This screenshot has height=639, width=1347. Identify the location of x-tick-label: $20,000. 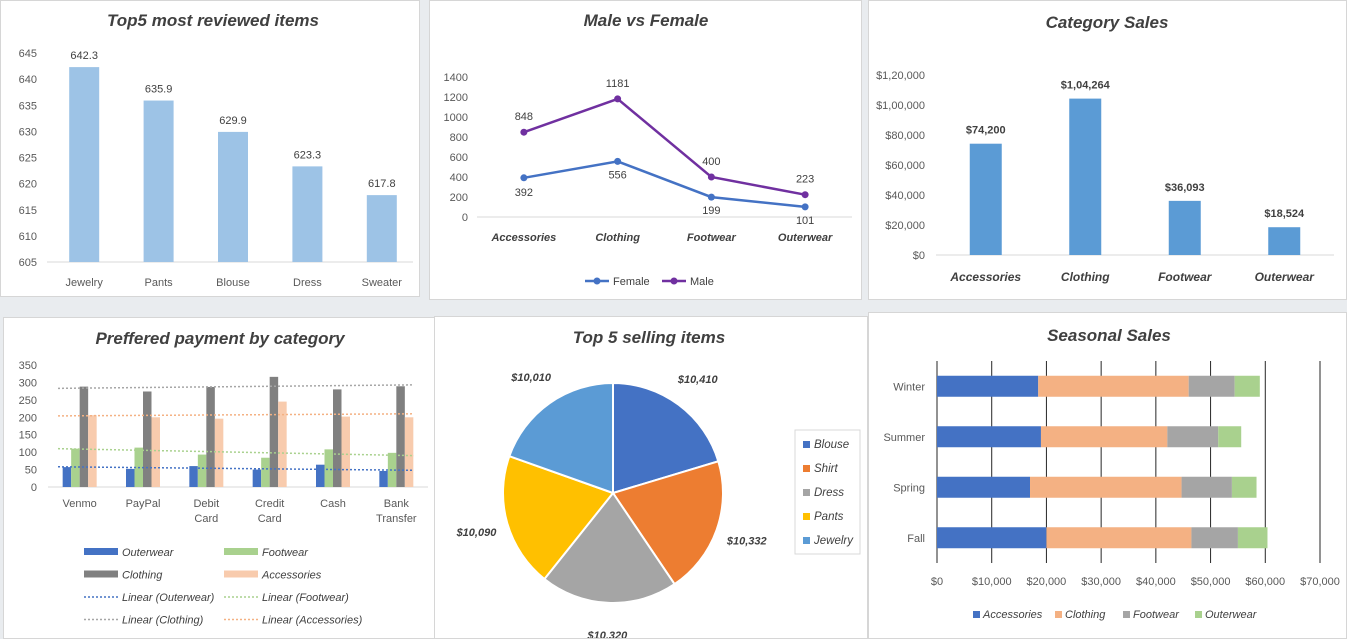
(1047, 582).